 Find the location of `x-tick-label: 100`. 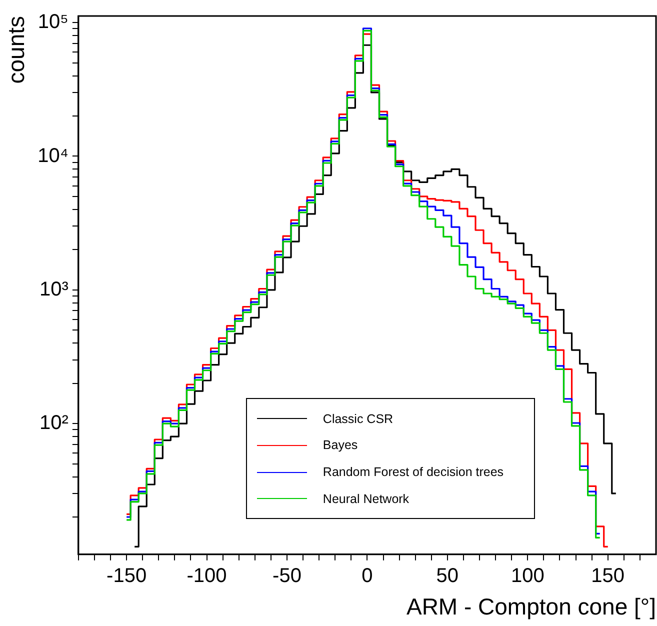

x-tick-label: 100 is located at coordinates (527, 575).